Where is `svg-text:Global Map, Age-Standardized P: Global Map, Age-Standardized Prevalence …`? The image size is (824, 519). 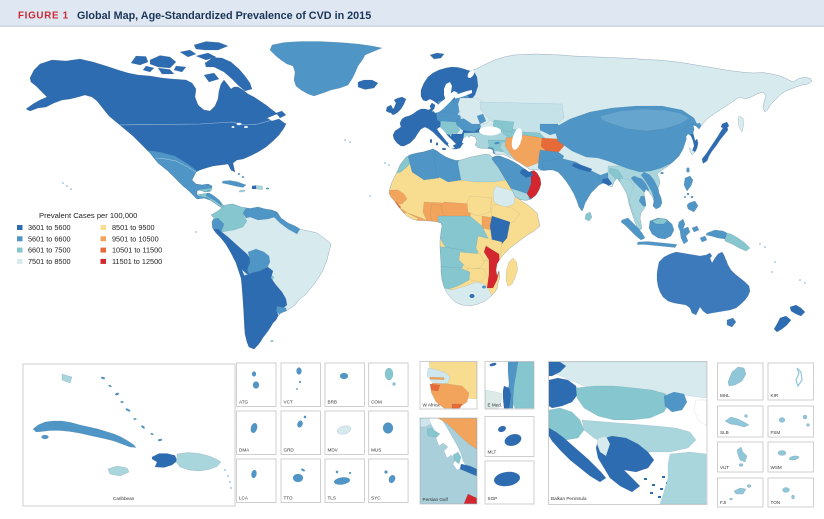
svg-text:Global Map, Age-Standardized P: Global Map, Age-Standardized Prevalence … is located at coordinates (224, 16).